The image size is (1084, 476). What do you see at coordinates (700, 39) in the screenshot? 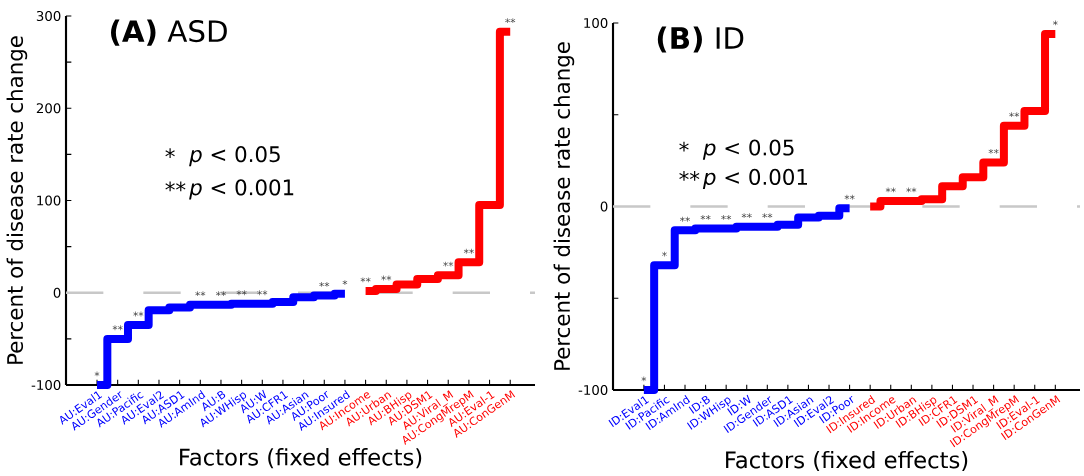
I see `chart-title: (B) ID` at bounding box center [700, 39].